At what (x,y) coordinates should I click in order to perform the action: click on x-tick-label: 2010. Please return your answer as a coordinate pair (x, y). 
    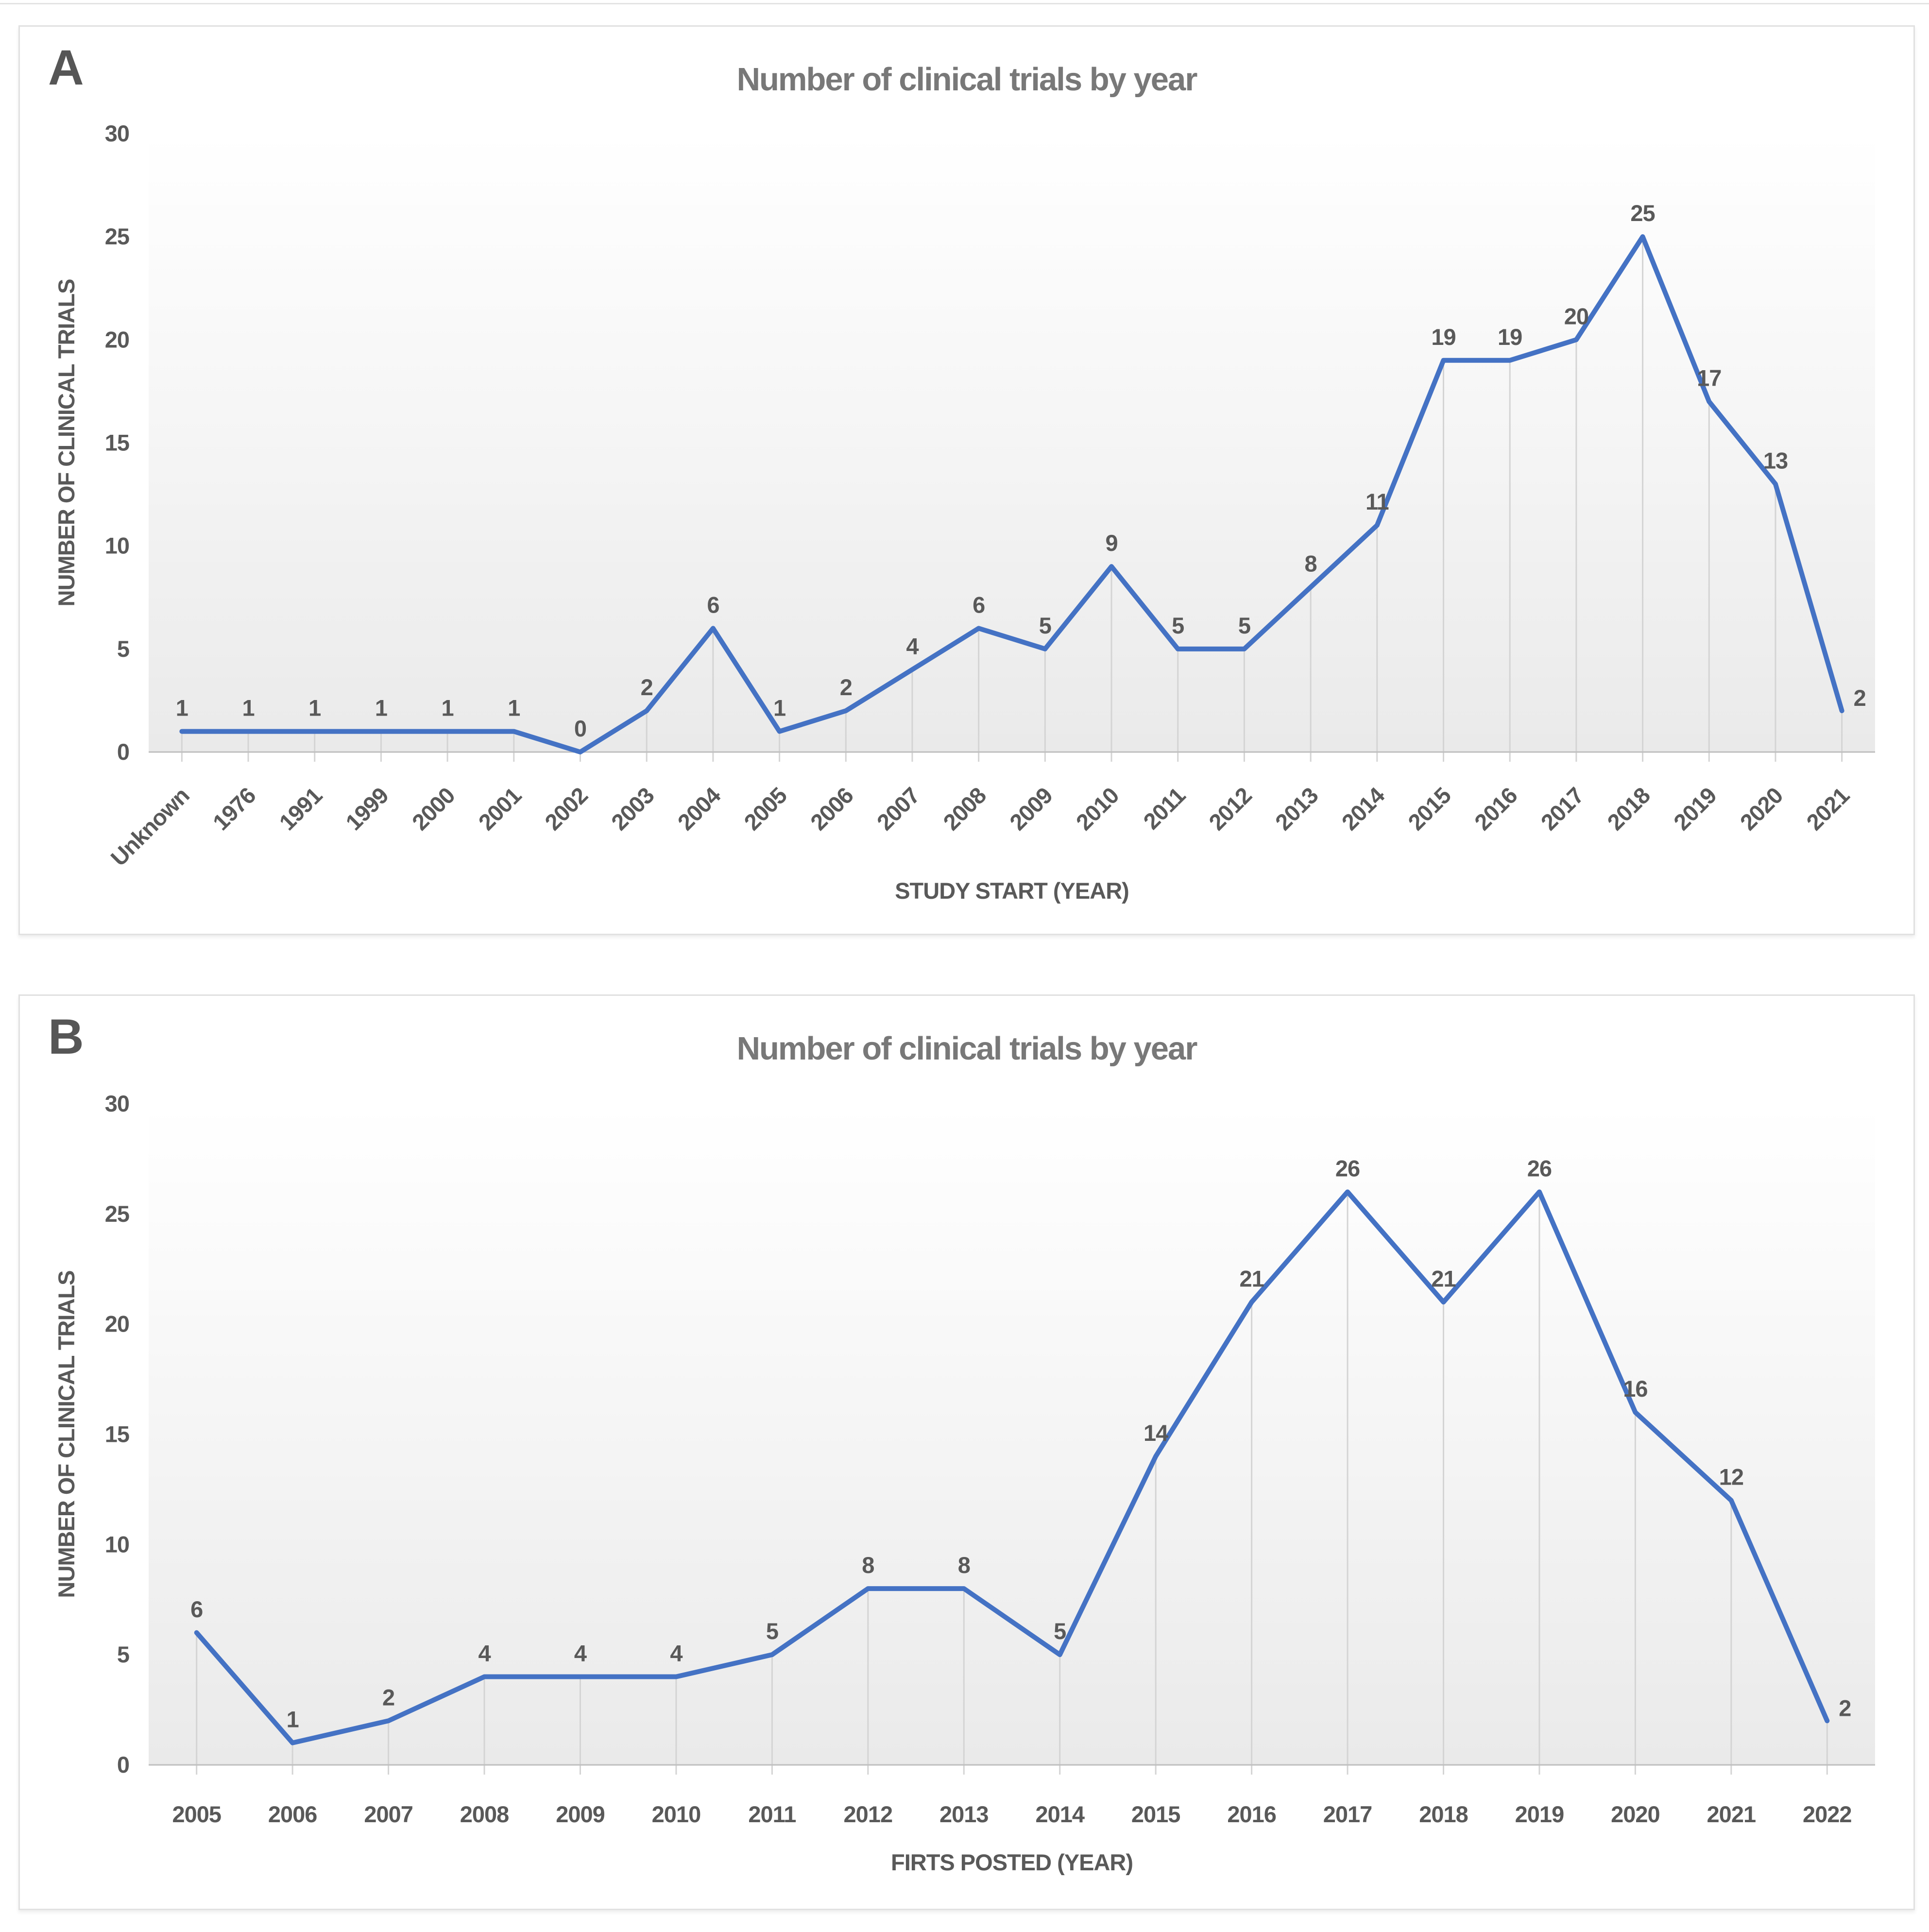
    Looking at the image, I should click on (676, 1814).